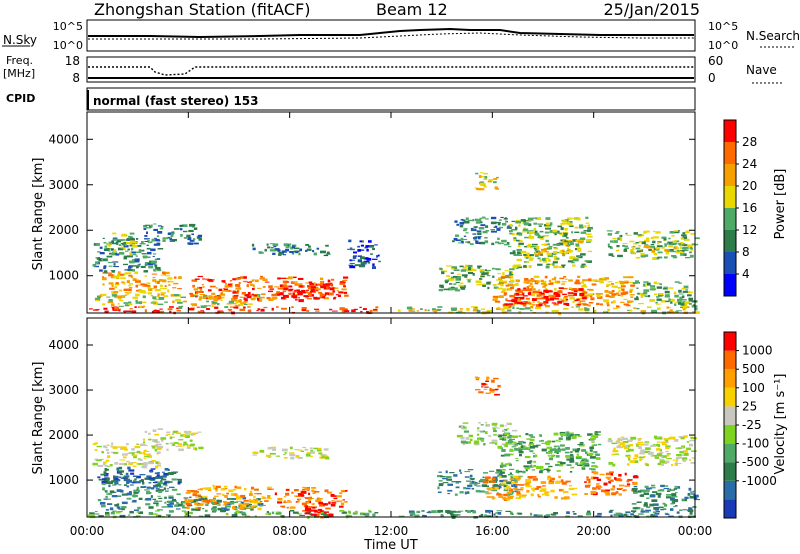 The width and height of the screenshot is (800, 554). What do you see at coordinates (730, 263) in the screenshot?
I see `colorbar-swatch` at bounding box center [730, 263].